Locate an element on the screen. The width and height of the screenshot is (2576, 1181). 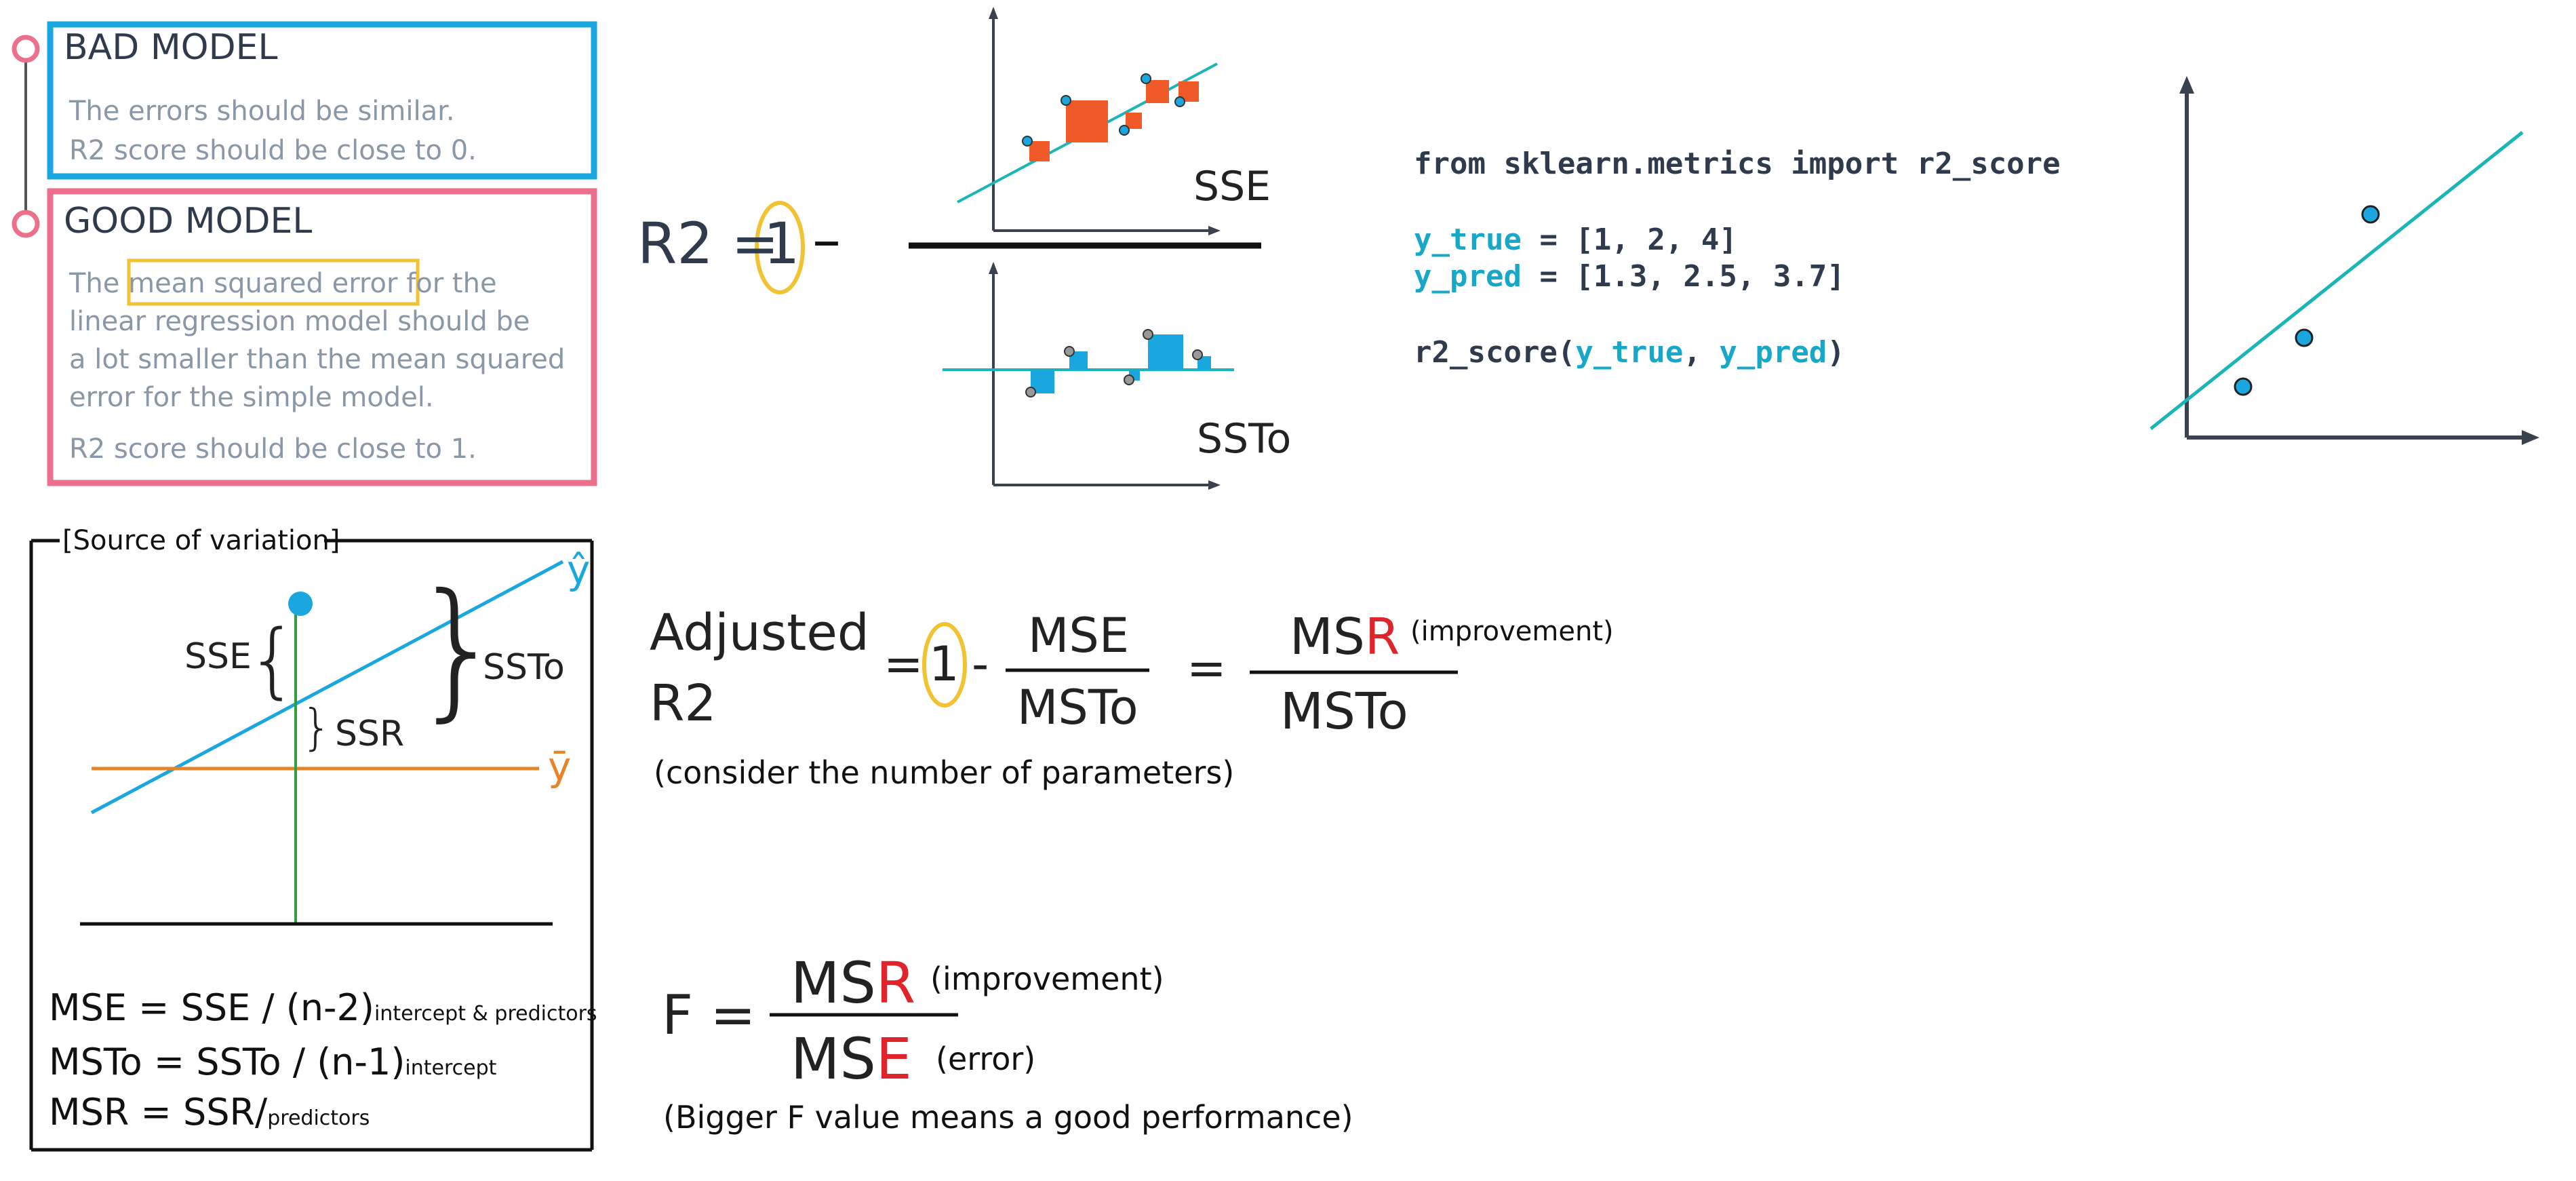
one-circle-r2 is located at coordinates (780, 248).